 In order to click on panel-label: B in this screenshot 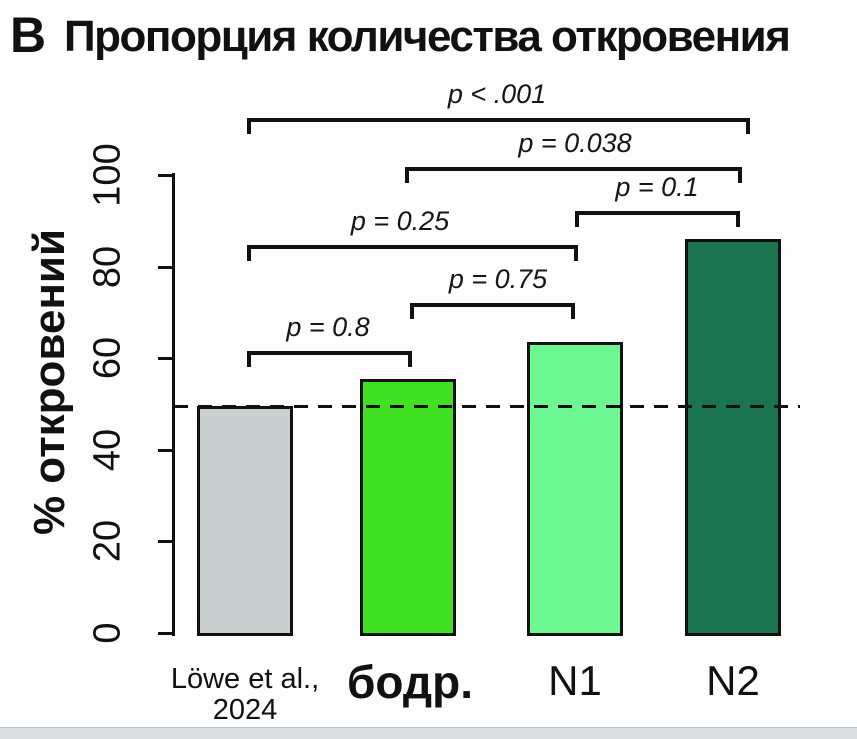, I will do `click(28, 35)`.